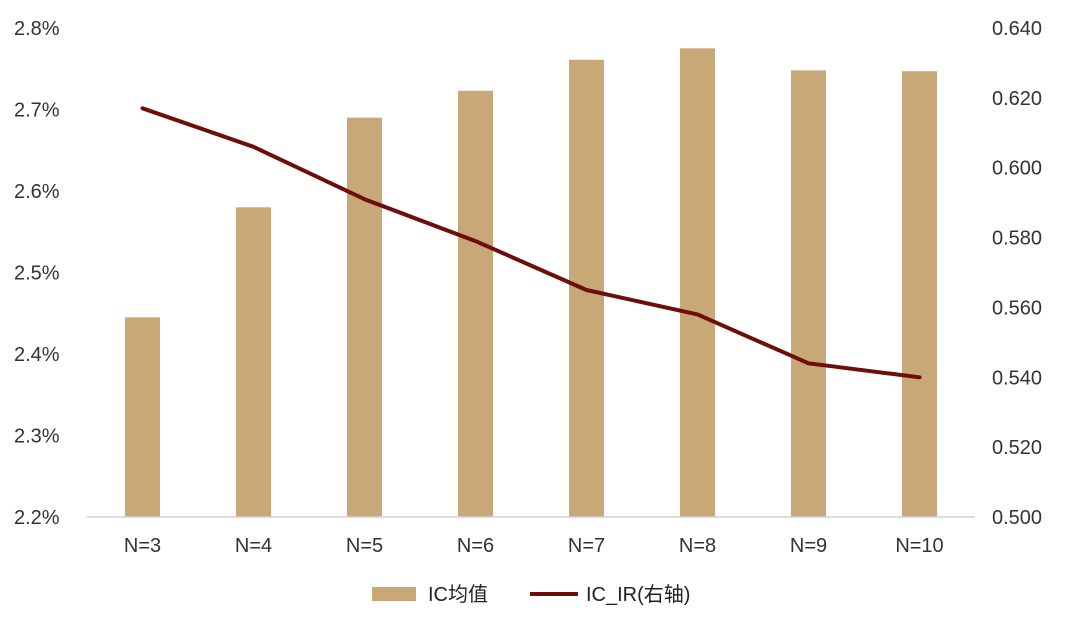 This screenshot has height=622, width=1080. I want to click on left-tick-label: 2.4%, so click(37, 355).